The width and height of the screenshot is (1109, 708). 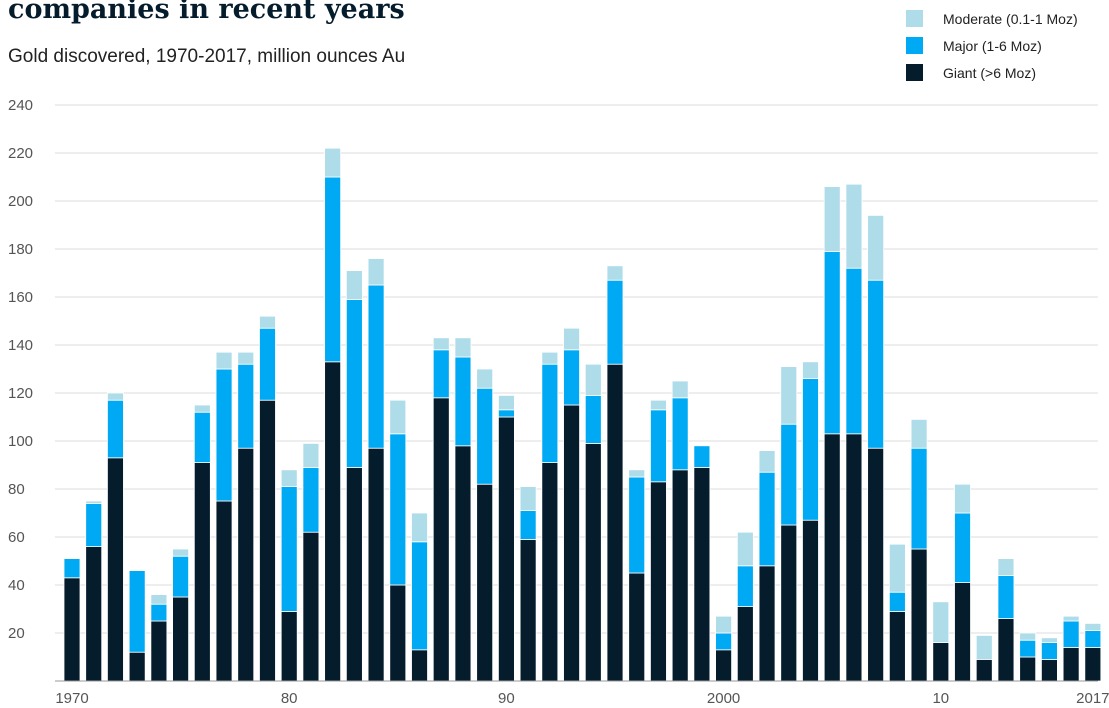 I want to click on legend-label: Giant (>6 Moz), so click(x=989, y=73).